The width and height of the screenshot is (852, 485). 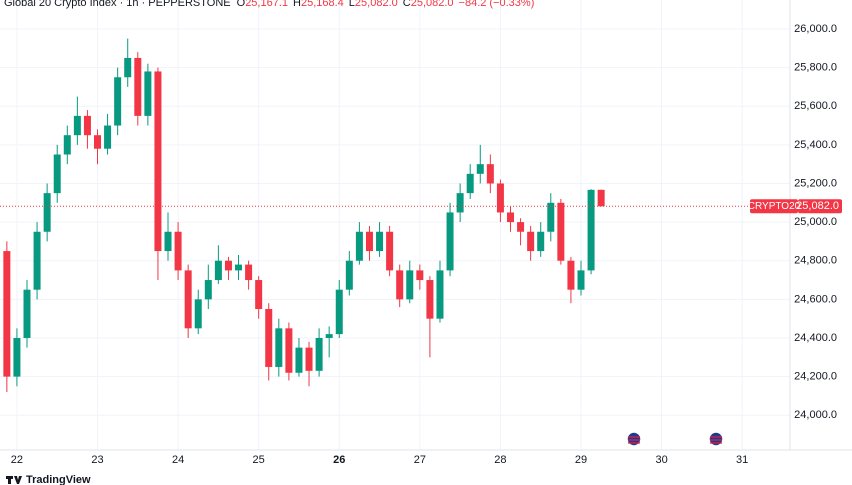 I want to click on legend-text: 25,167.1, so click(x=266, y=4).